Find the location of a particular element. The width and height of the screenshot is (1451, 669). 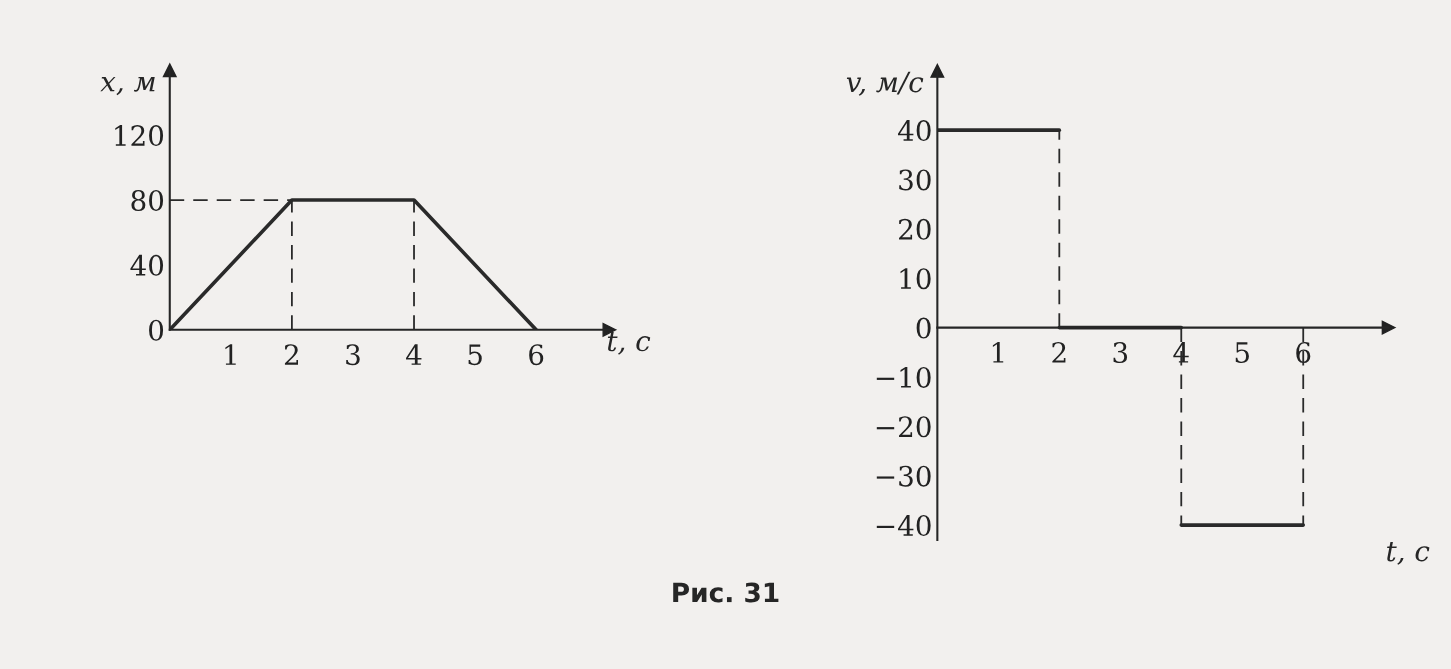

y-tick-label: −10 is located at coordinates (903, 377).